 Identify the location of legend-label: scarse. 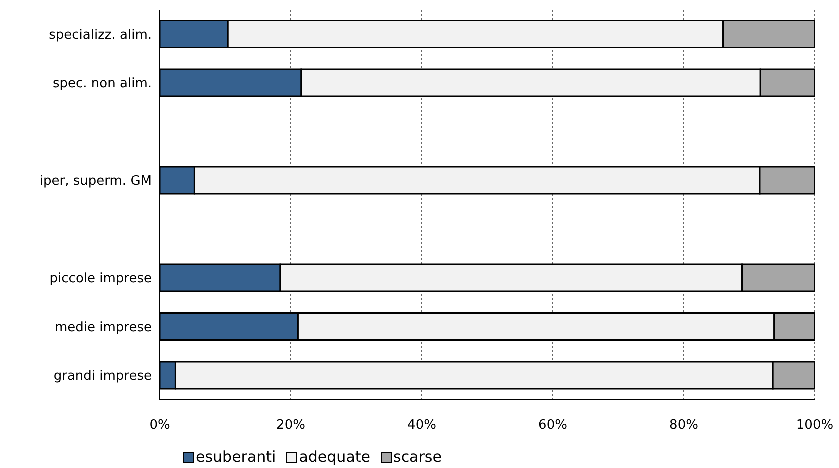
(418, 457).